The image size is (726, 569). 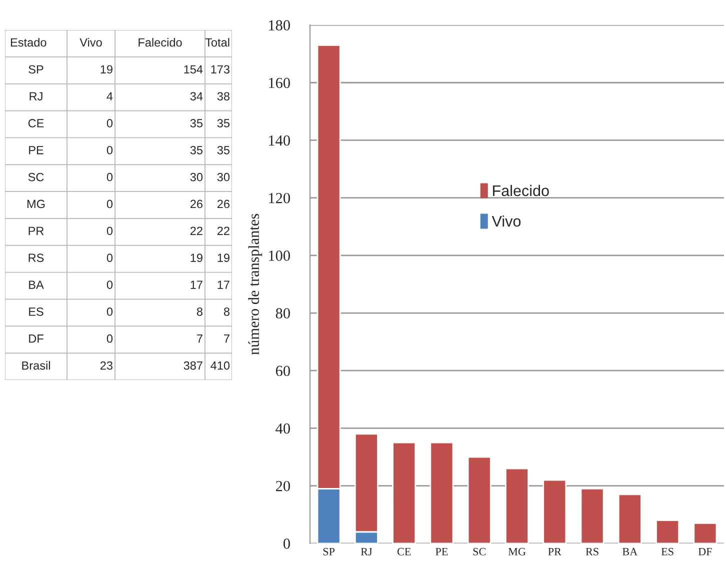 What do you see at coordinates (283, 428) in the screenshot?
I see `y-tick-label: 40` at bounding box center [283, 428].